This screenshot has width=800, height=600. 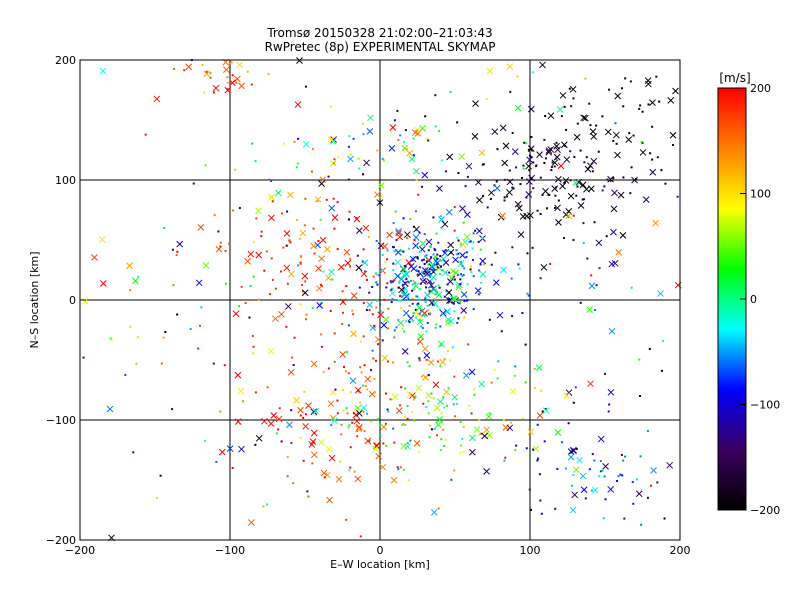 I want to click on y-tick-label: 0, so click(x=72, y=300).